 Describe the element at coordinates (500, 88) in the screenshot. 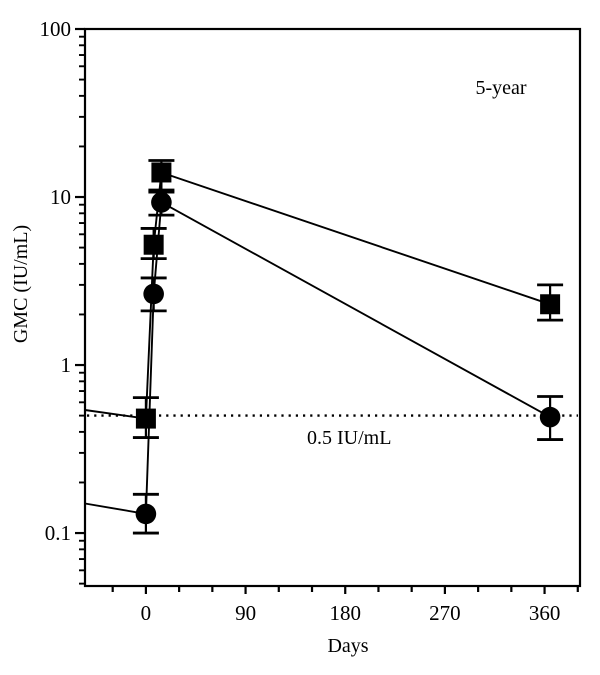

I see `annotation-5-year: 5-year` at that location.